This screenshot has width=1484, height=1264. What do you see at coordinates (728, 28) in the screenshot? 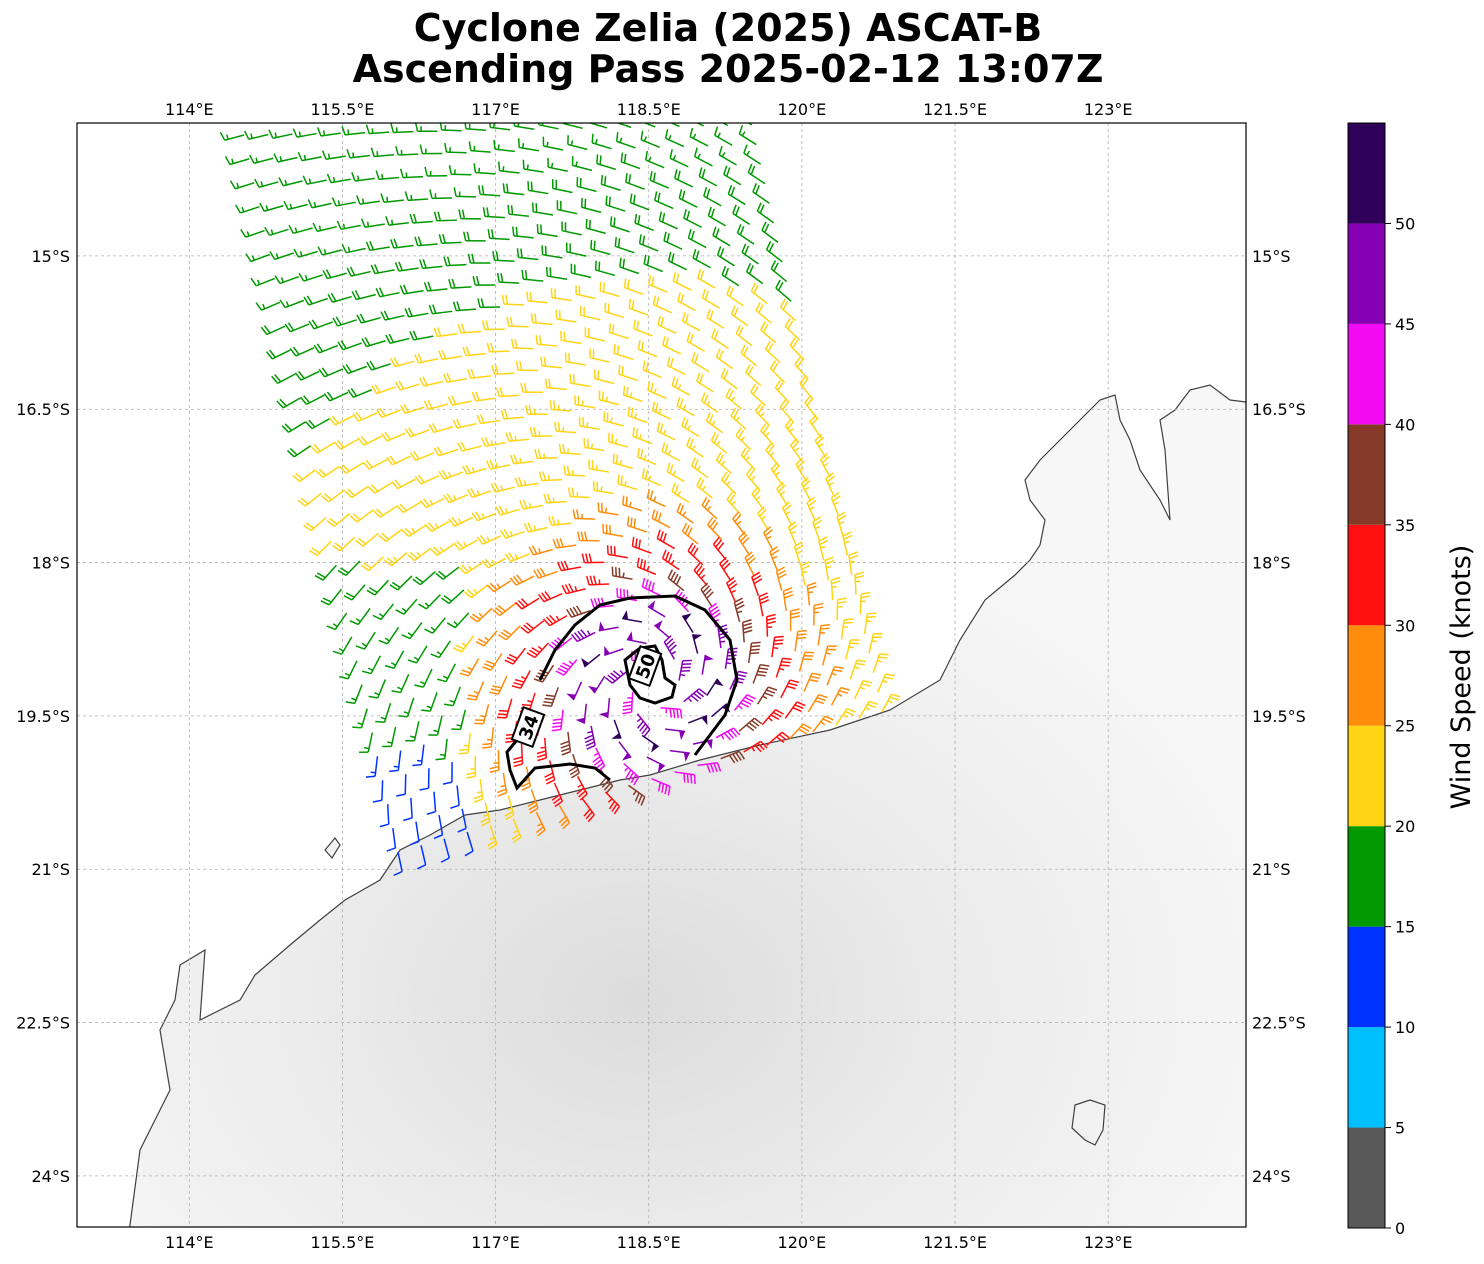
I see `chart-title-line-1: Cyclone Zelia (2025) ASCAT-B` at bounding box center [728, 28].